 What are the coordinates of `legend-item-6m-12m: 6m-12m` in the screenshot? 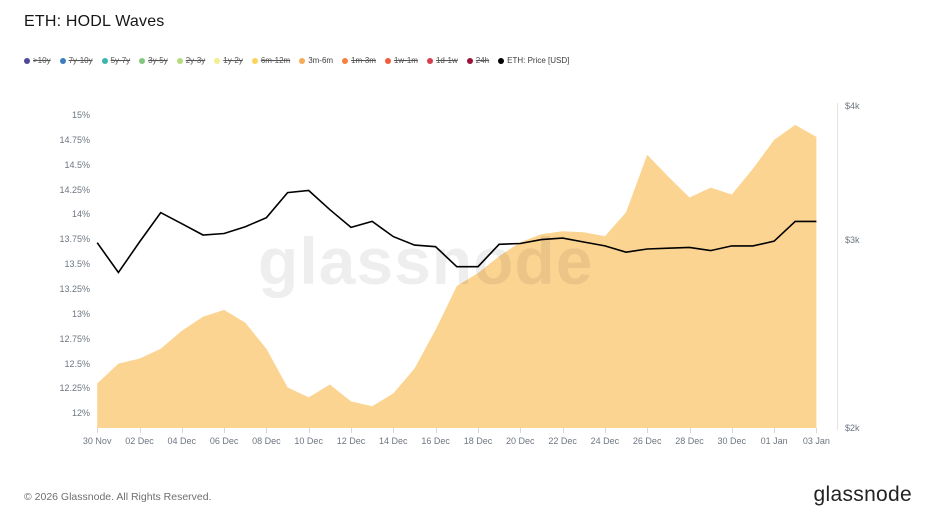 It's located at (271, 60).